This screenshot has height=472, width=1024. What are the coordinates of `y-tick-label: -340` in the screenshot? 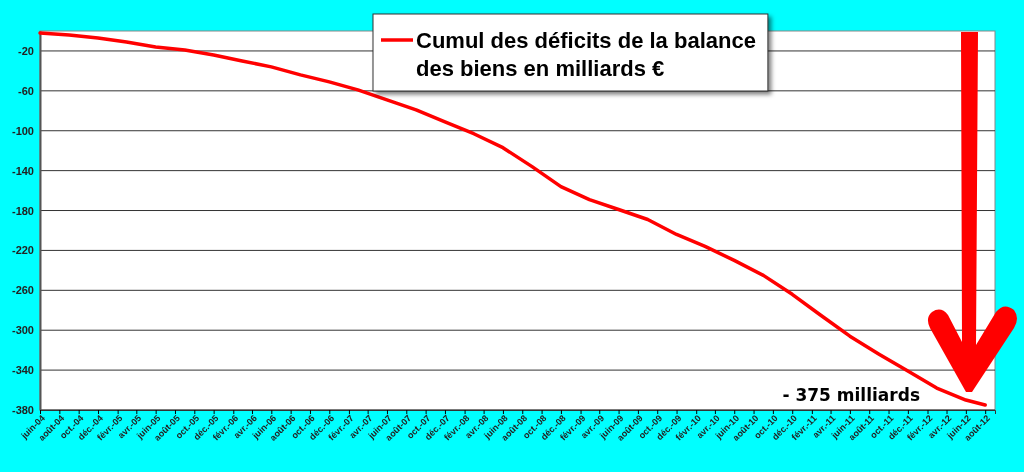 It's located at (22, 370).